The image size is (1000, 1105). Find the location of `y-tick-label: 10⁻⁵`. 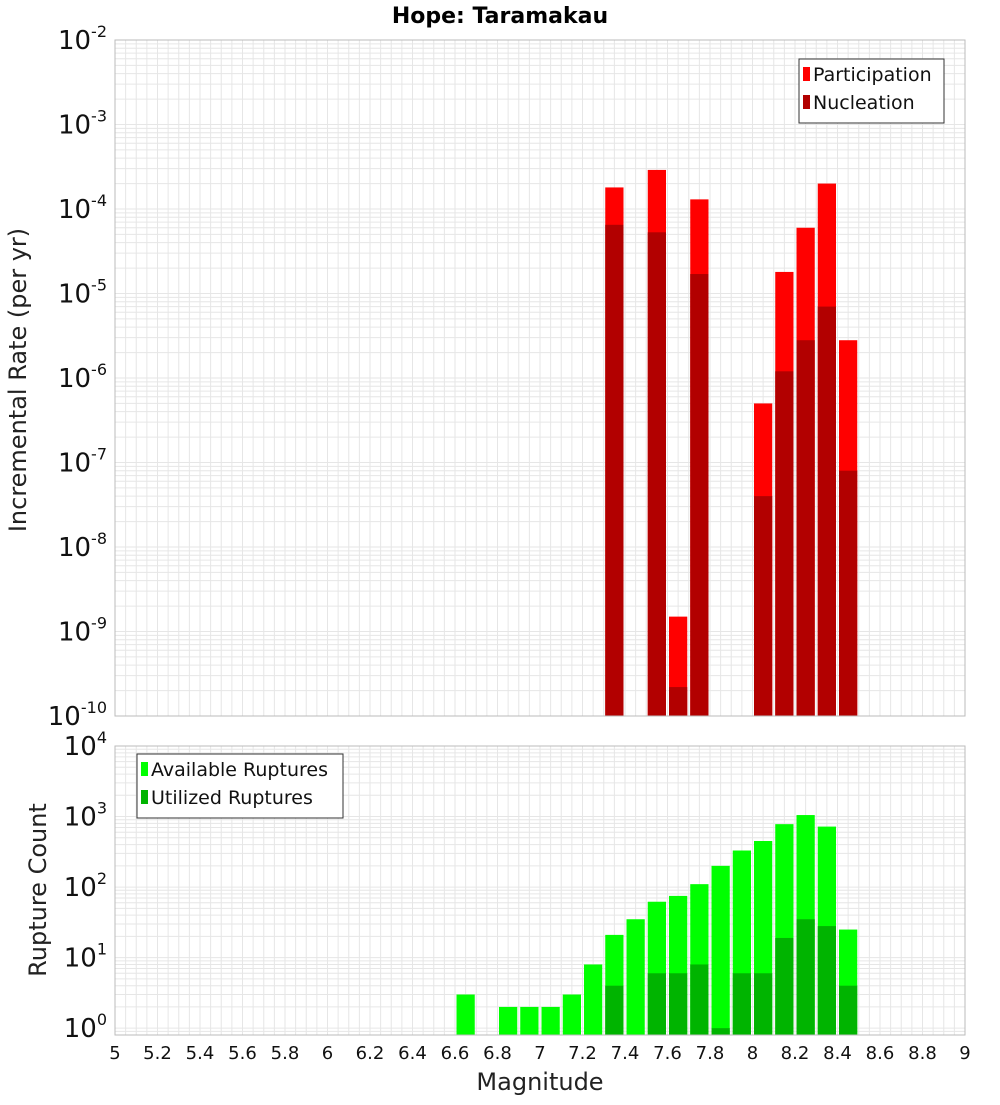

y-tick-label: 10⁻⁵ is located at coordinates (82, 293).